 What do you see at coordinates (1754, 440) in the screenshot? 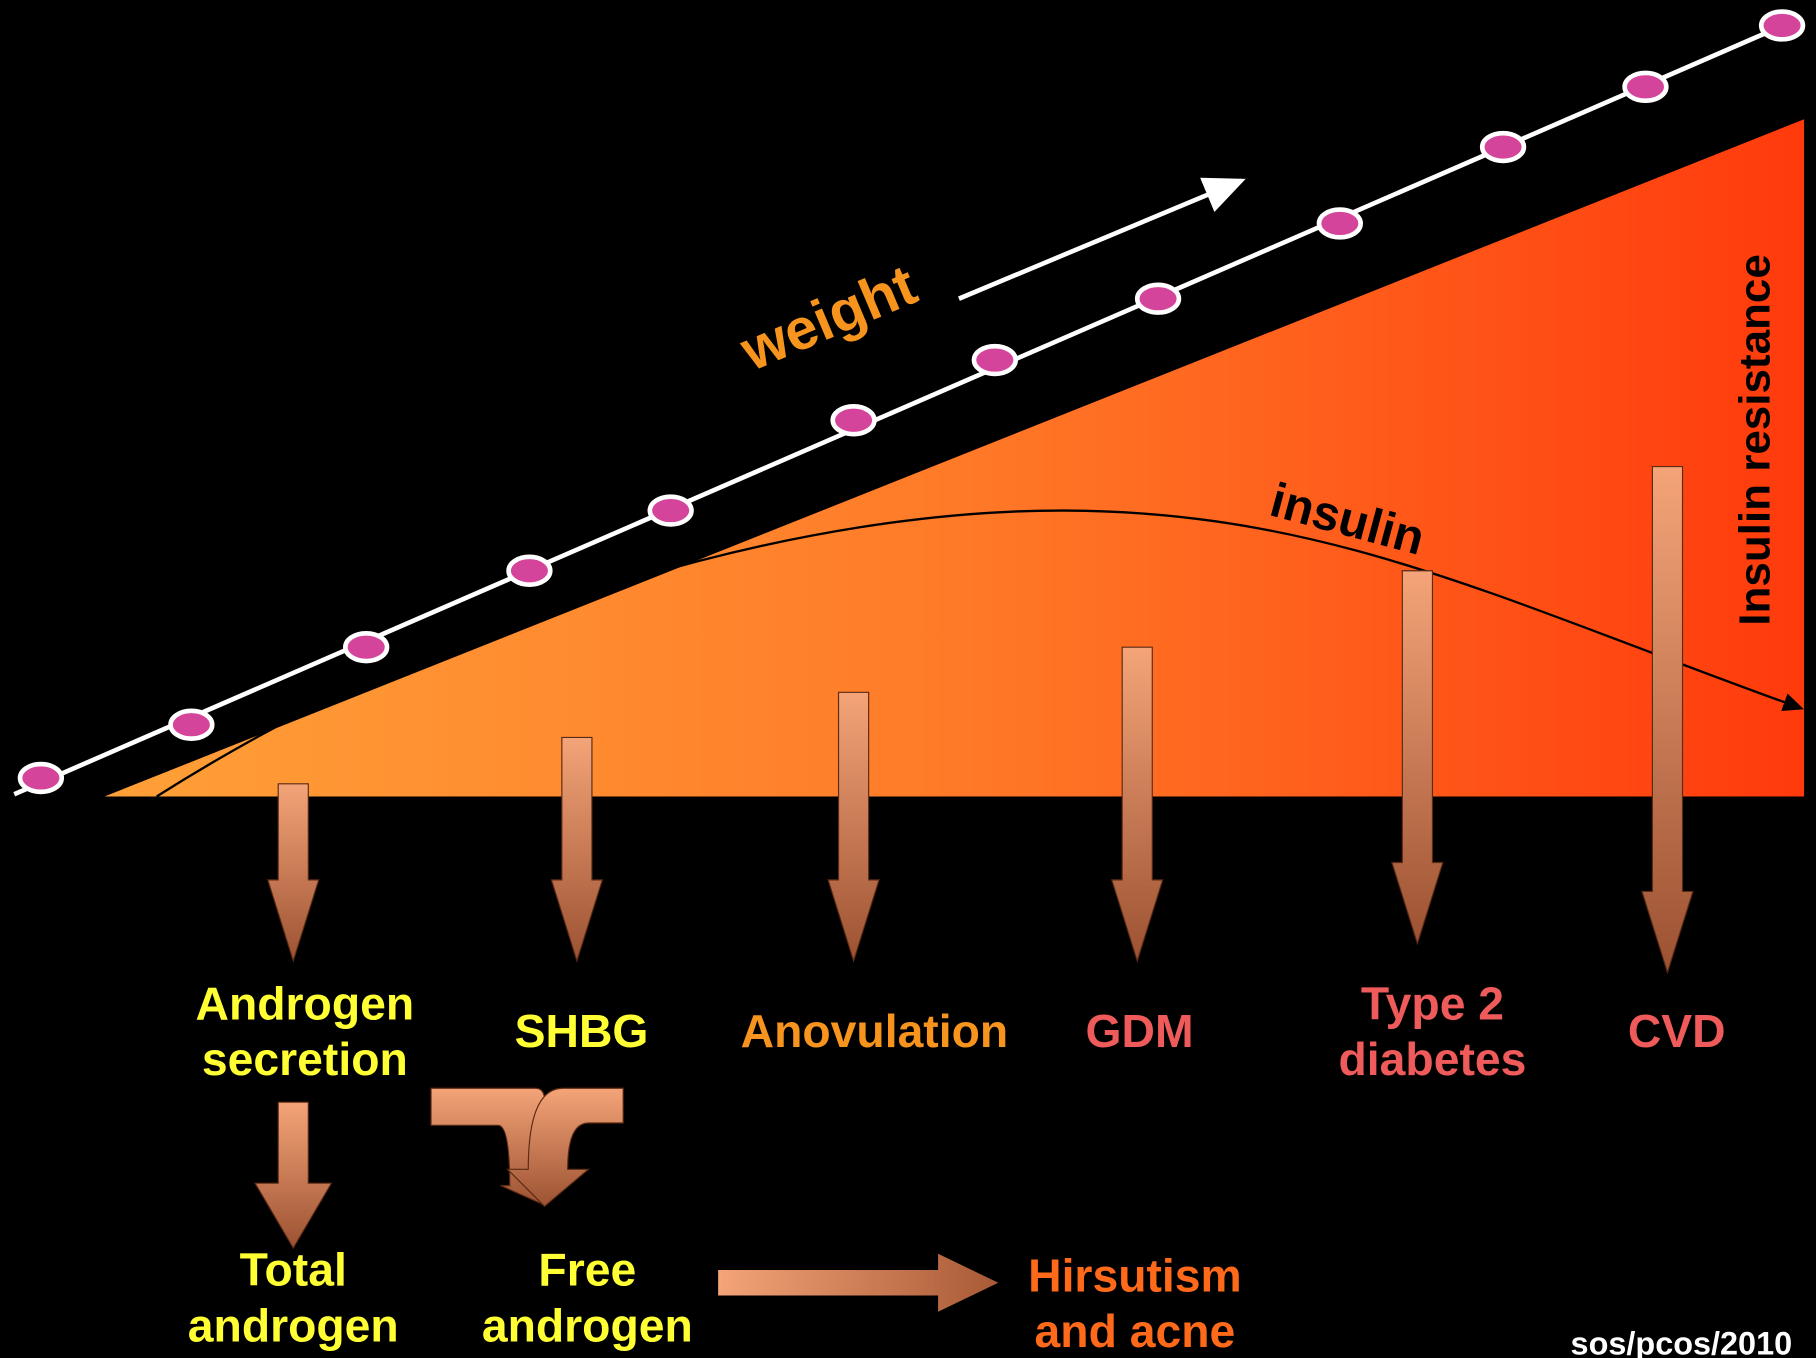
I see `insulin-resistance-label: Insulin resistance` at bounding box center [1754, 440].